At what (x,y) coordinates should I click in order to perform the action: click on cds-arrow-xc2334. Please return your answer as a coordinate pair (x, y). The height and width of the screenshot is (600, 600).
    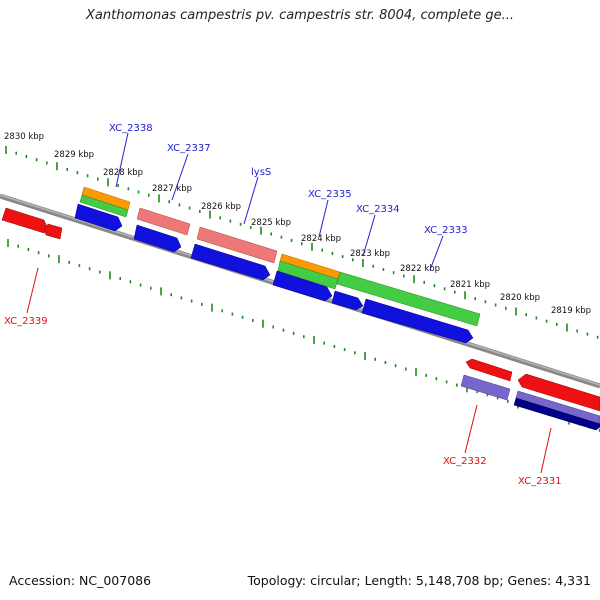
    Looking at the image, I should click on (347, 300).